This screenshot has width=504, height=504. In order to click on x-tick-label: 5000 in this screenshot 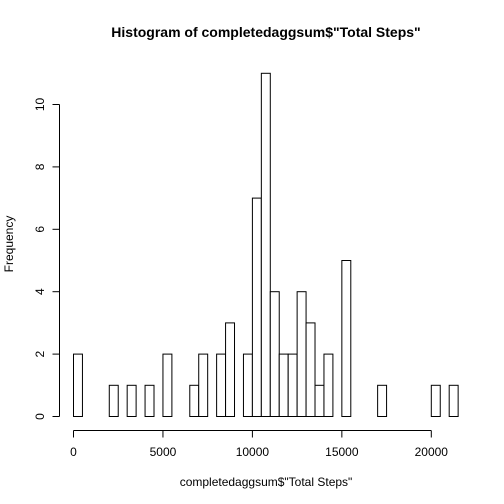, I will do `click(163, 452)`.